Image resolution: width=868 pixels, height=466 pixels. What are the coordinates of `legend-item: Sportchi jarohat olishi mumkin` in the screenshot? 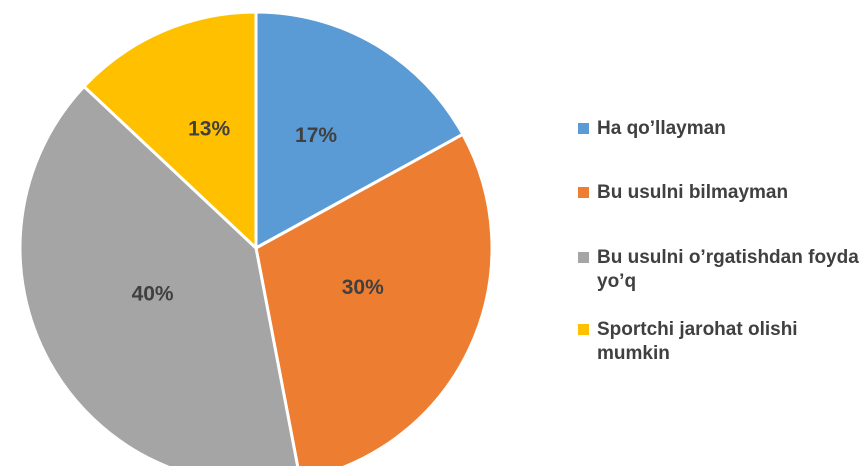 It's located at (720, 342).